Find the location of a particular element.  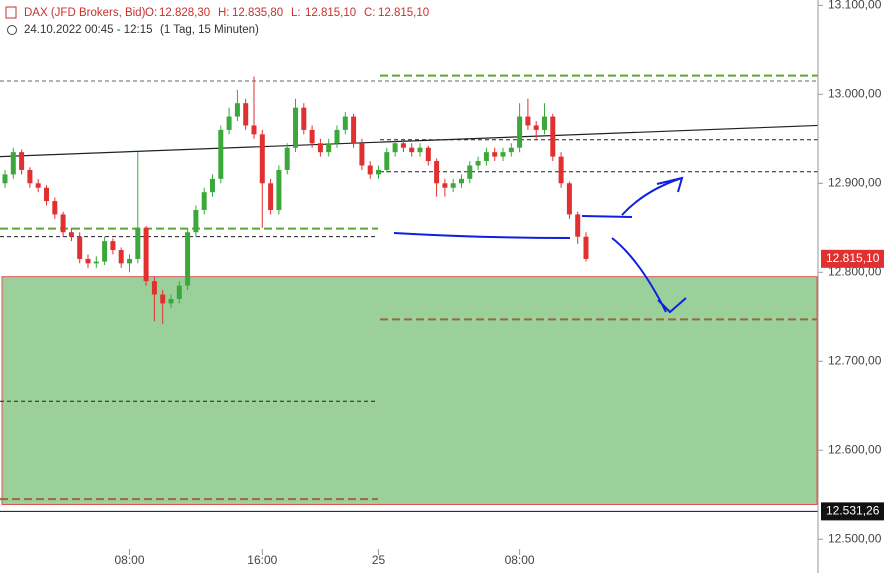

y-tick-label: 13.100,00 is located at coordinates (855, 6).